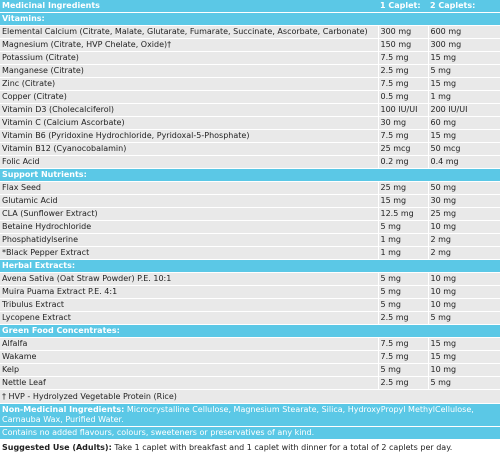  Describe the element at coordinates (402, 149) in the screenshot. I see `one-caplet-amount: 25 mcg` at that location.